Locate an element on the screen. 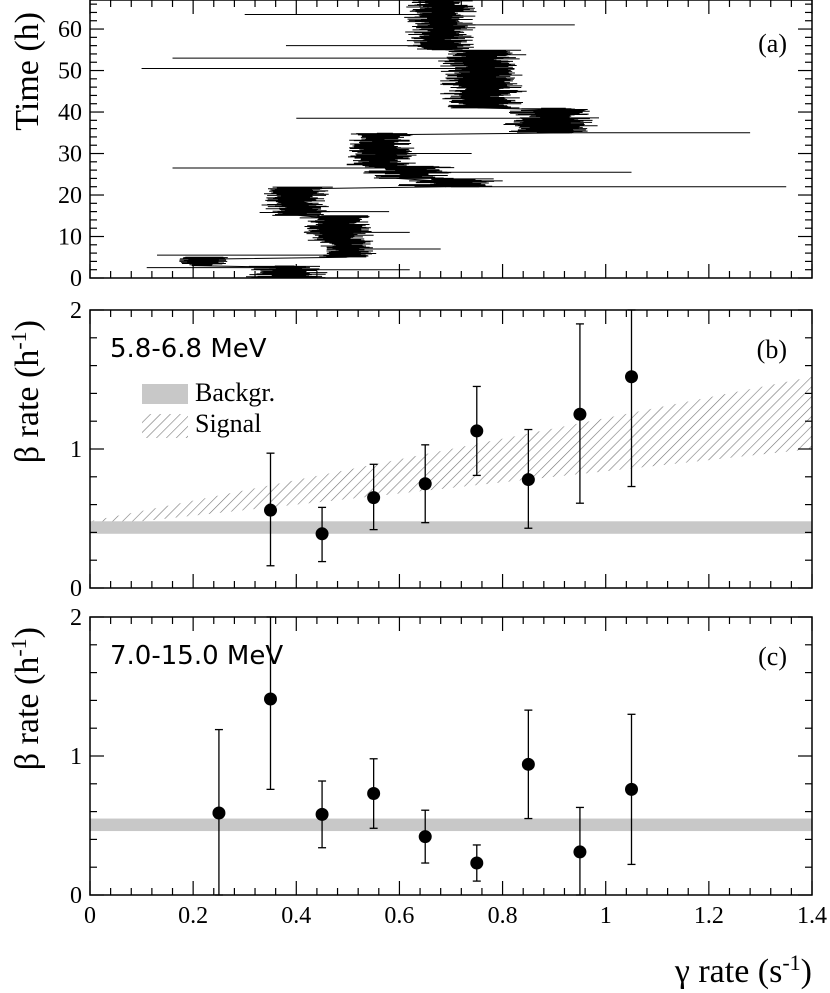  x-tick-label: 1 is located at coordinates (606, 916).